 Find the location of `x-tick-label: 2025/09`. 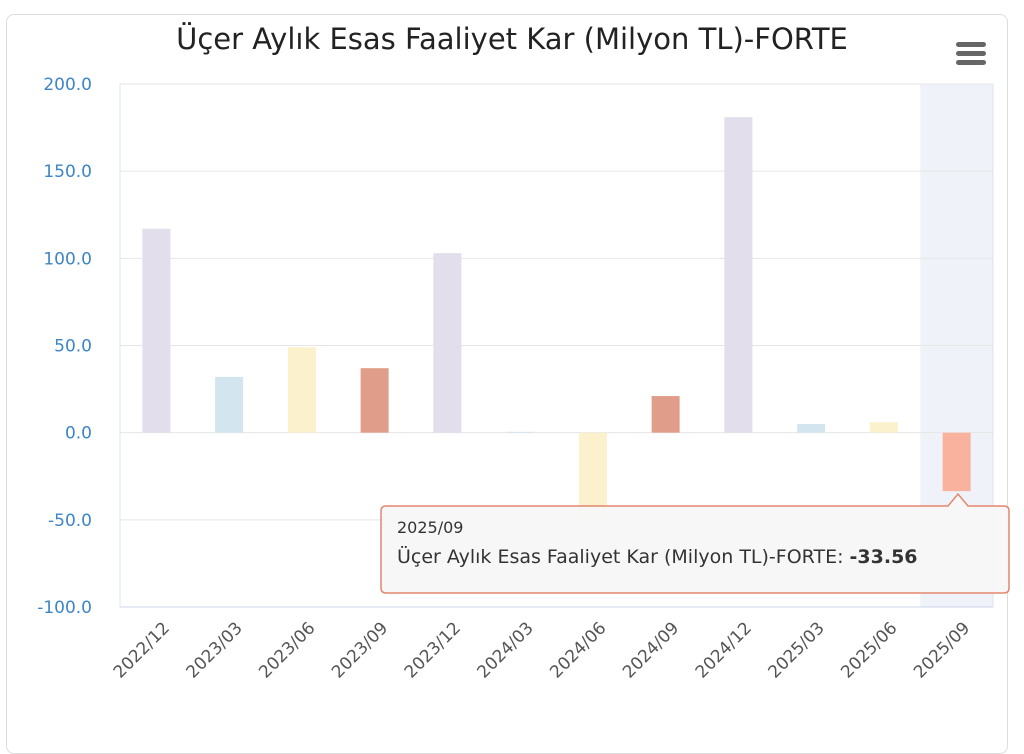

x-tick-label: 2025/09 is located at coordinates (942, 650).